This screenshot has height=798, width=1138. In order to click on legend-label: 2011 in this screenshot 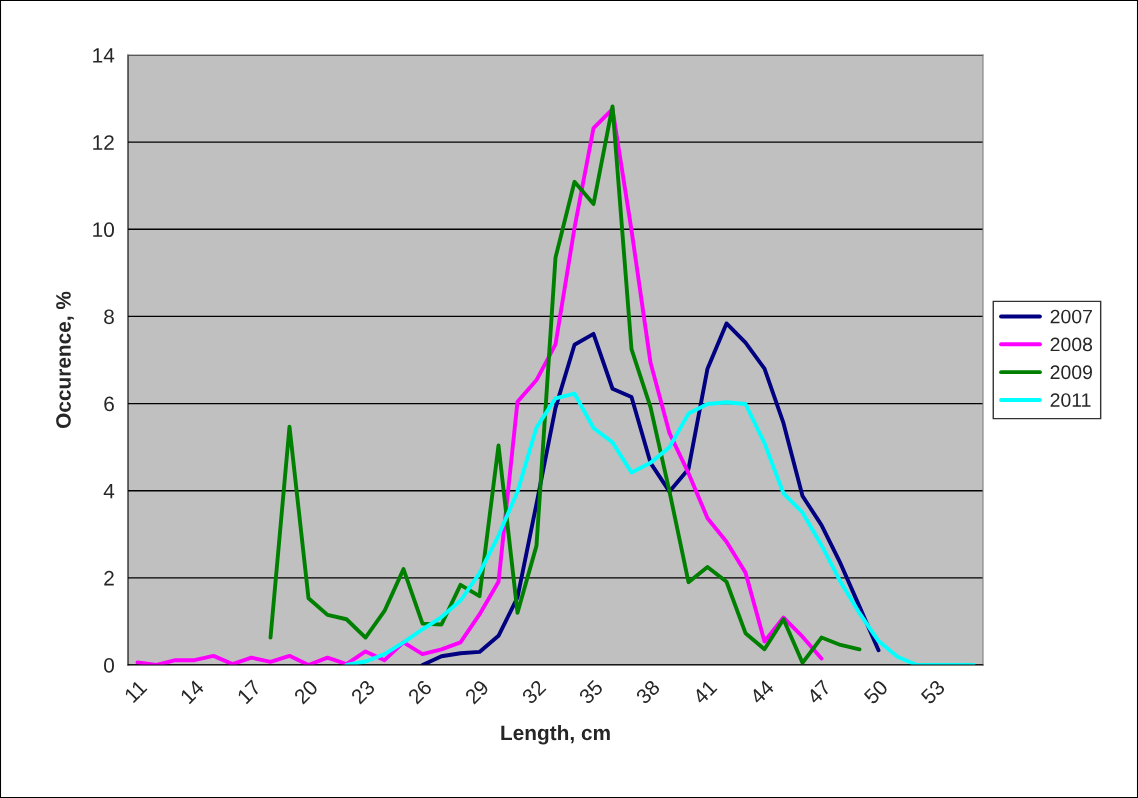, I will do `click(1070, 400)`.